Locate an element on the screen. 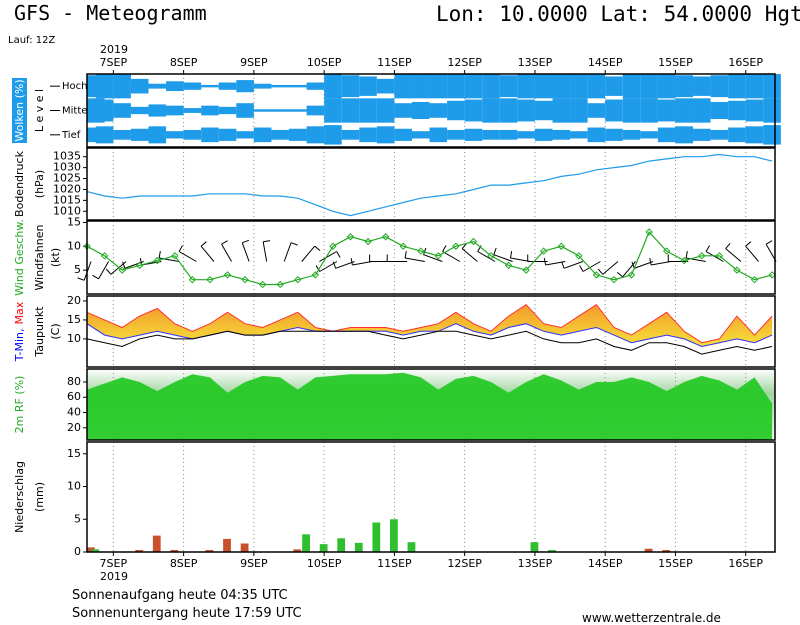 Image resolution: width=800 pixels, height=625 pixels. panel-frame is located at coordinates (431, 331).